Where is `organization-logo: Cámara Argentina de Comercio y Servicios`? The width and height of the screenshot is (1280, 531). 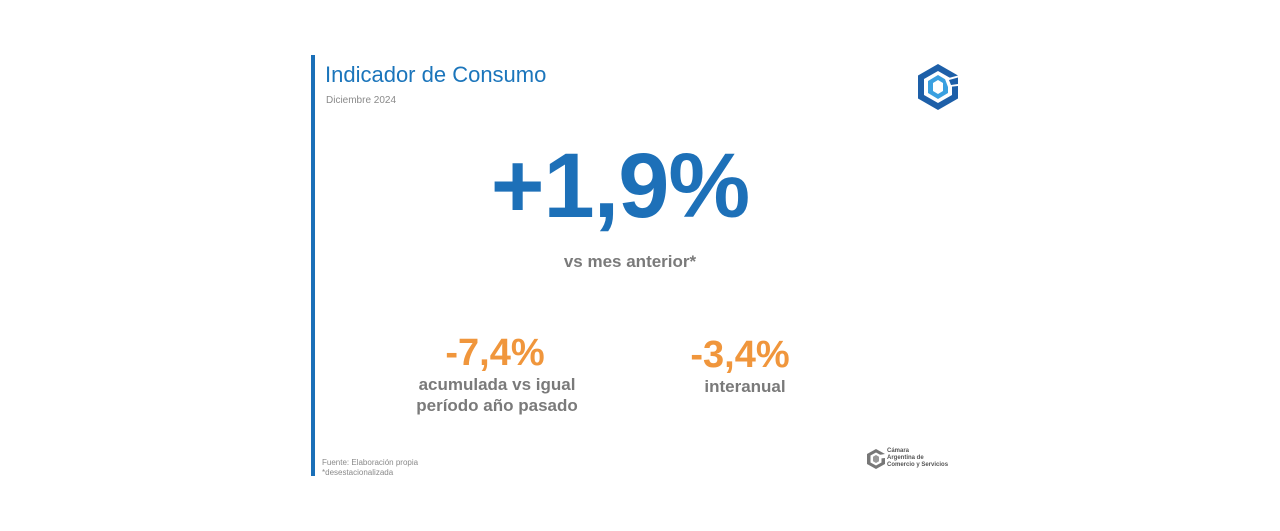
organization-logo: Cámara Argentina de Comercio y Servicios is located at coordinates (916, 460).